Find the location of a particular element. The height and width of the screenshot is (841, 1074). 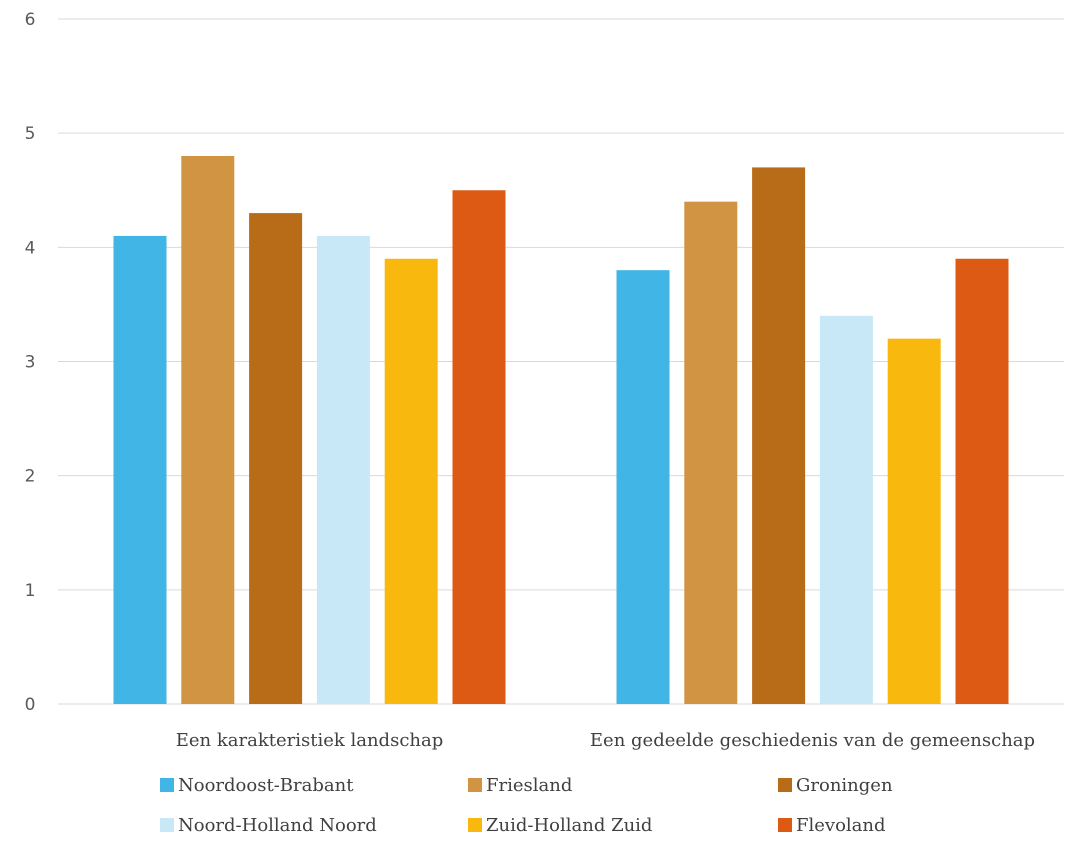

legend-label: Zuid-Holland Zuid is located at coordinates (569, 825).